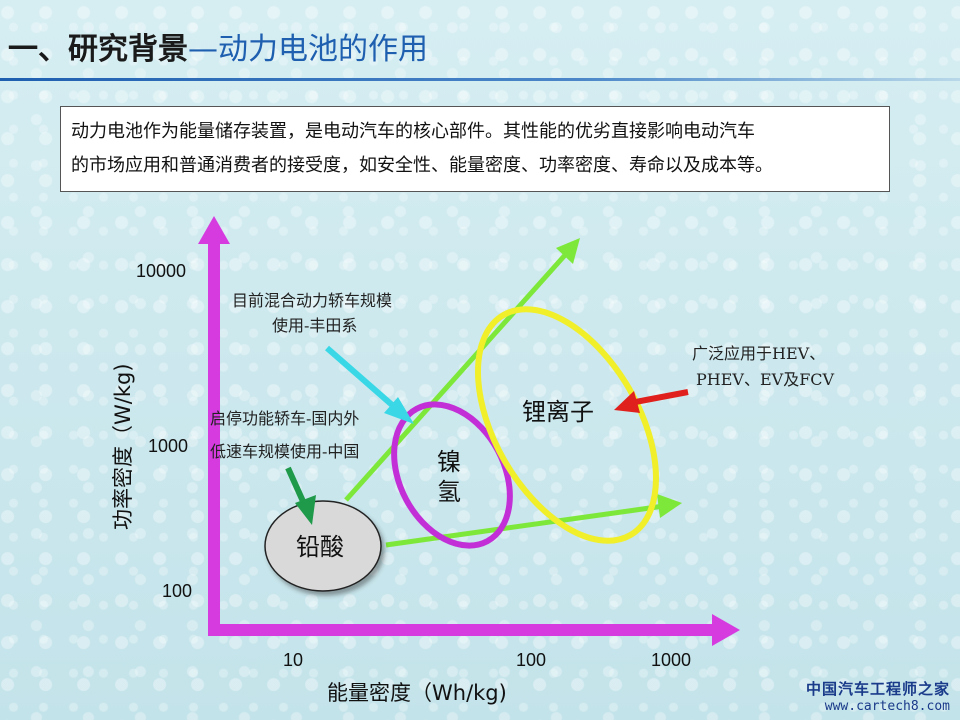 The height and width of the screenshot is (720, 960). Describe the element at coordinates (533, 521) in the screenshot. I see `trend-arrow-horizontal` at that location.